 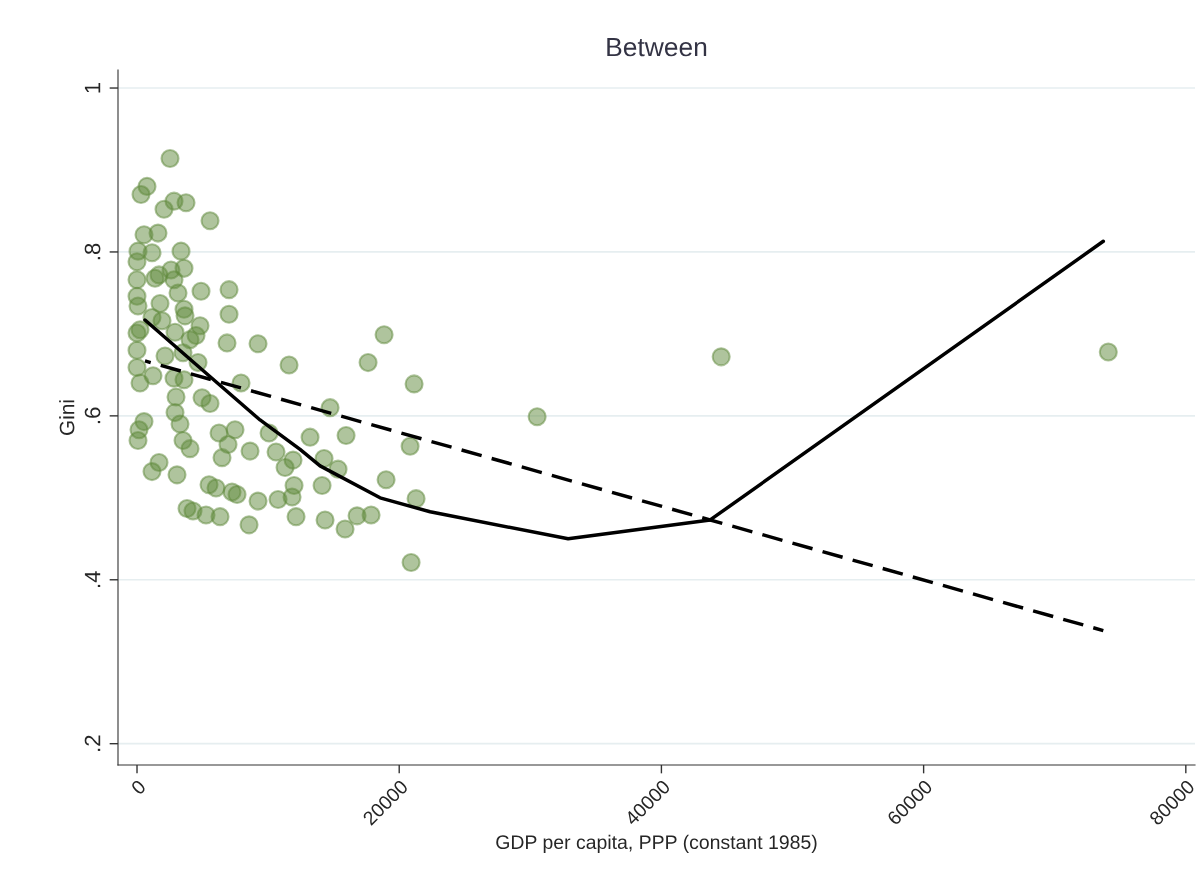 What do you see at coordinates (138, 787) in the screenshot?
I see `x-tick-label: 0` at bounding box center [138, 787].